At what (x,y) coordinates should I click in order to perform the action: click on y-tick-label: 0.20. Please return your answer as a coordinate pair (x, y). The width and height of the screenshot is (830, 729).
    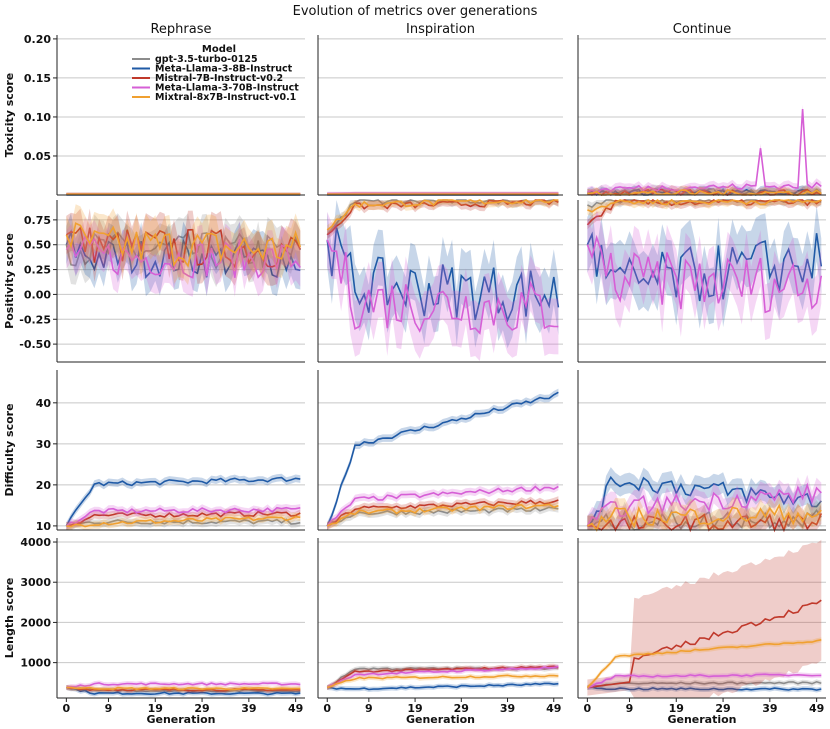
    Looking at the image, I should click on (37, 39).